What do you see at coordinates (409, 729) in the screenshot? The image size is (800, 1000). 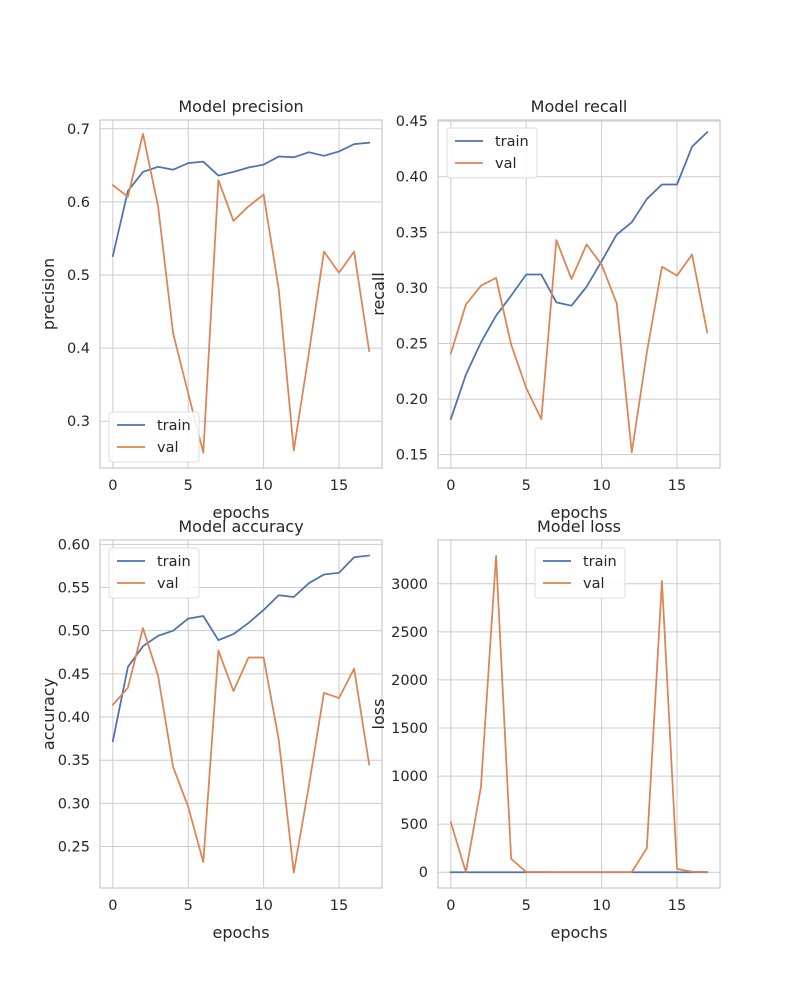 I see `y-tick-label: 1500` at bounding box center [409, 729].